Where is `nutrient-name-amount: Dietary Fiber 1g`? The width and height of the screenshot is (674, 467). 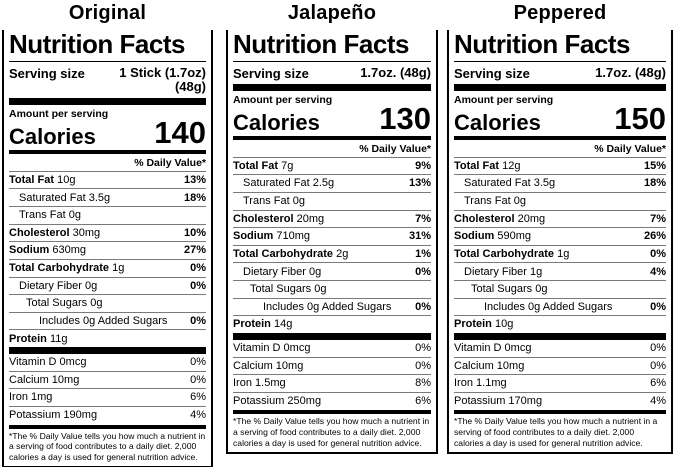 nutrient-name-amount: Dietary Fiber 1g is located at coordinates (498, 272).